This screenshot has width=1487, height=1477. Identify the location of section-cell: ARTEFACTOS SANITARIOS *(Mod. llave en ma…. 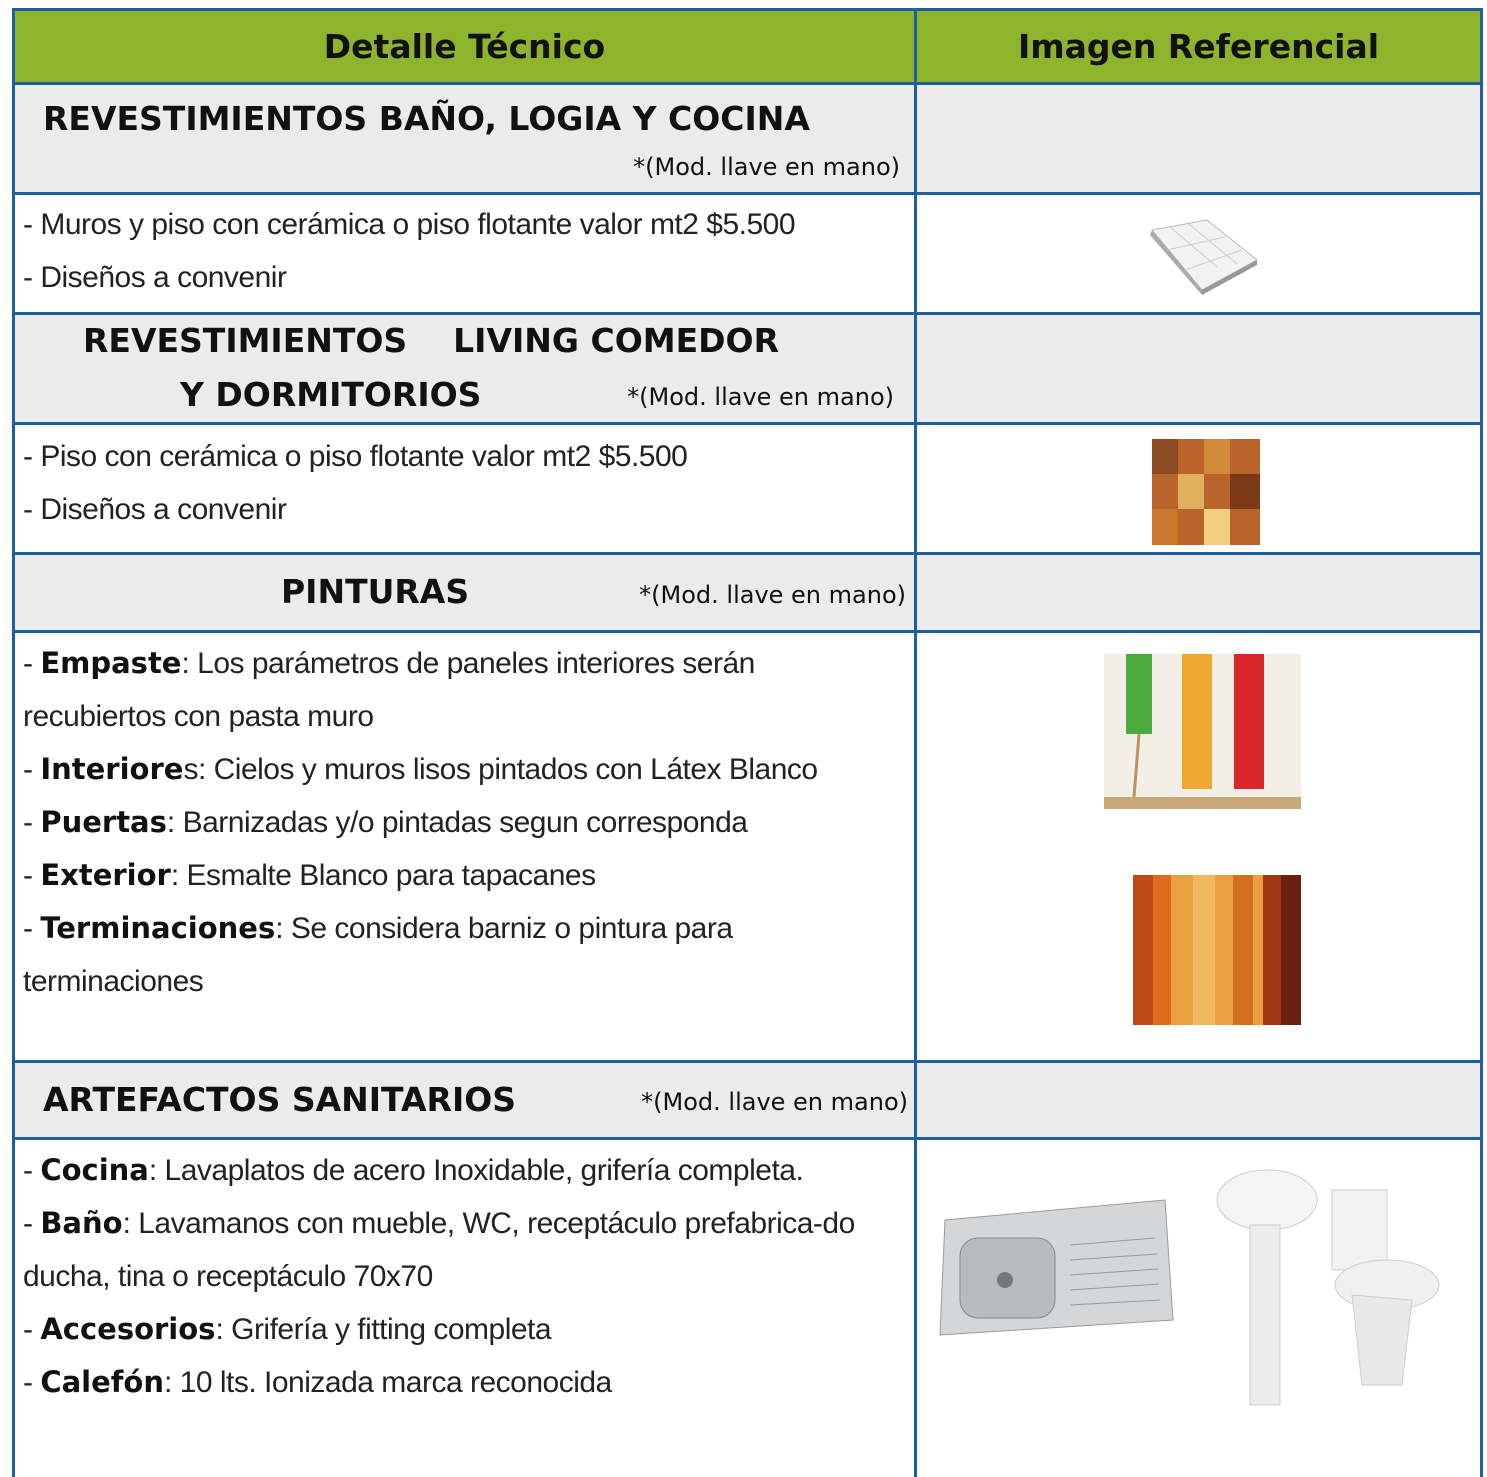
(464, 1100).